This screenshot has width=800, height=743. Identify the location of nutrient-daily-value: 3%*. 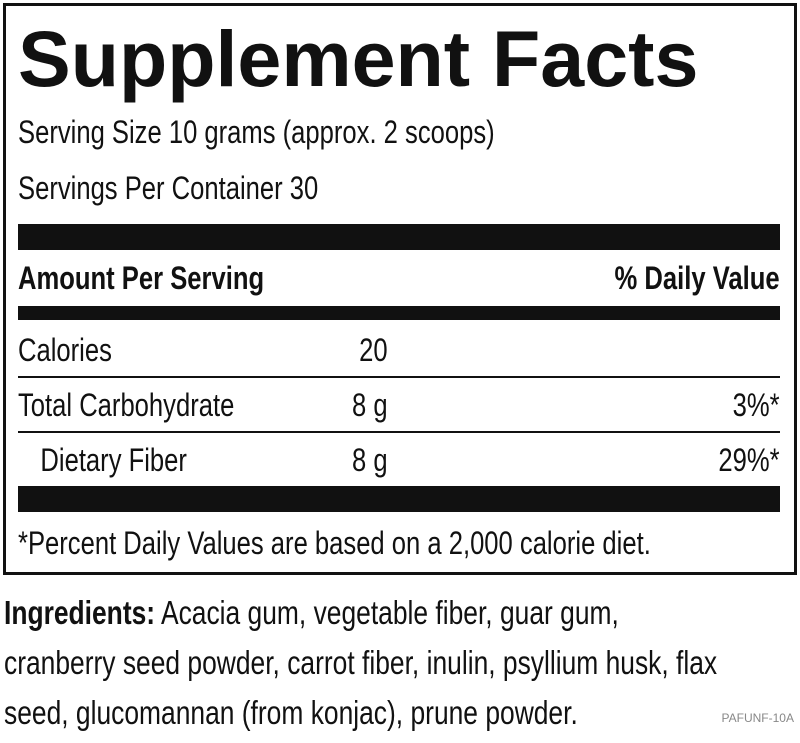
(756, 405).